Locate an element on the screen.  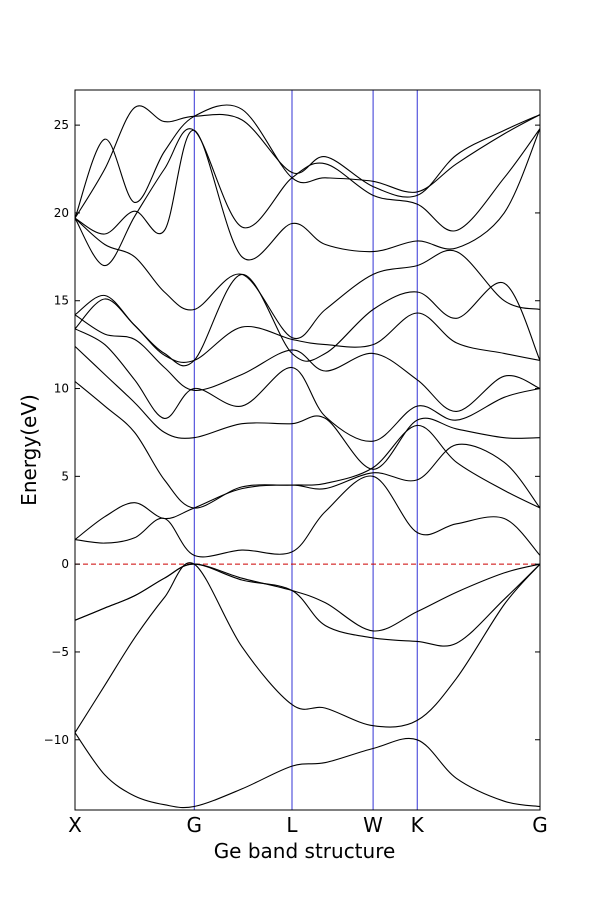
kpoint-label-4: K is located at coordinates (418, 825).